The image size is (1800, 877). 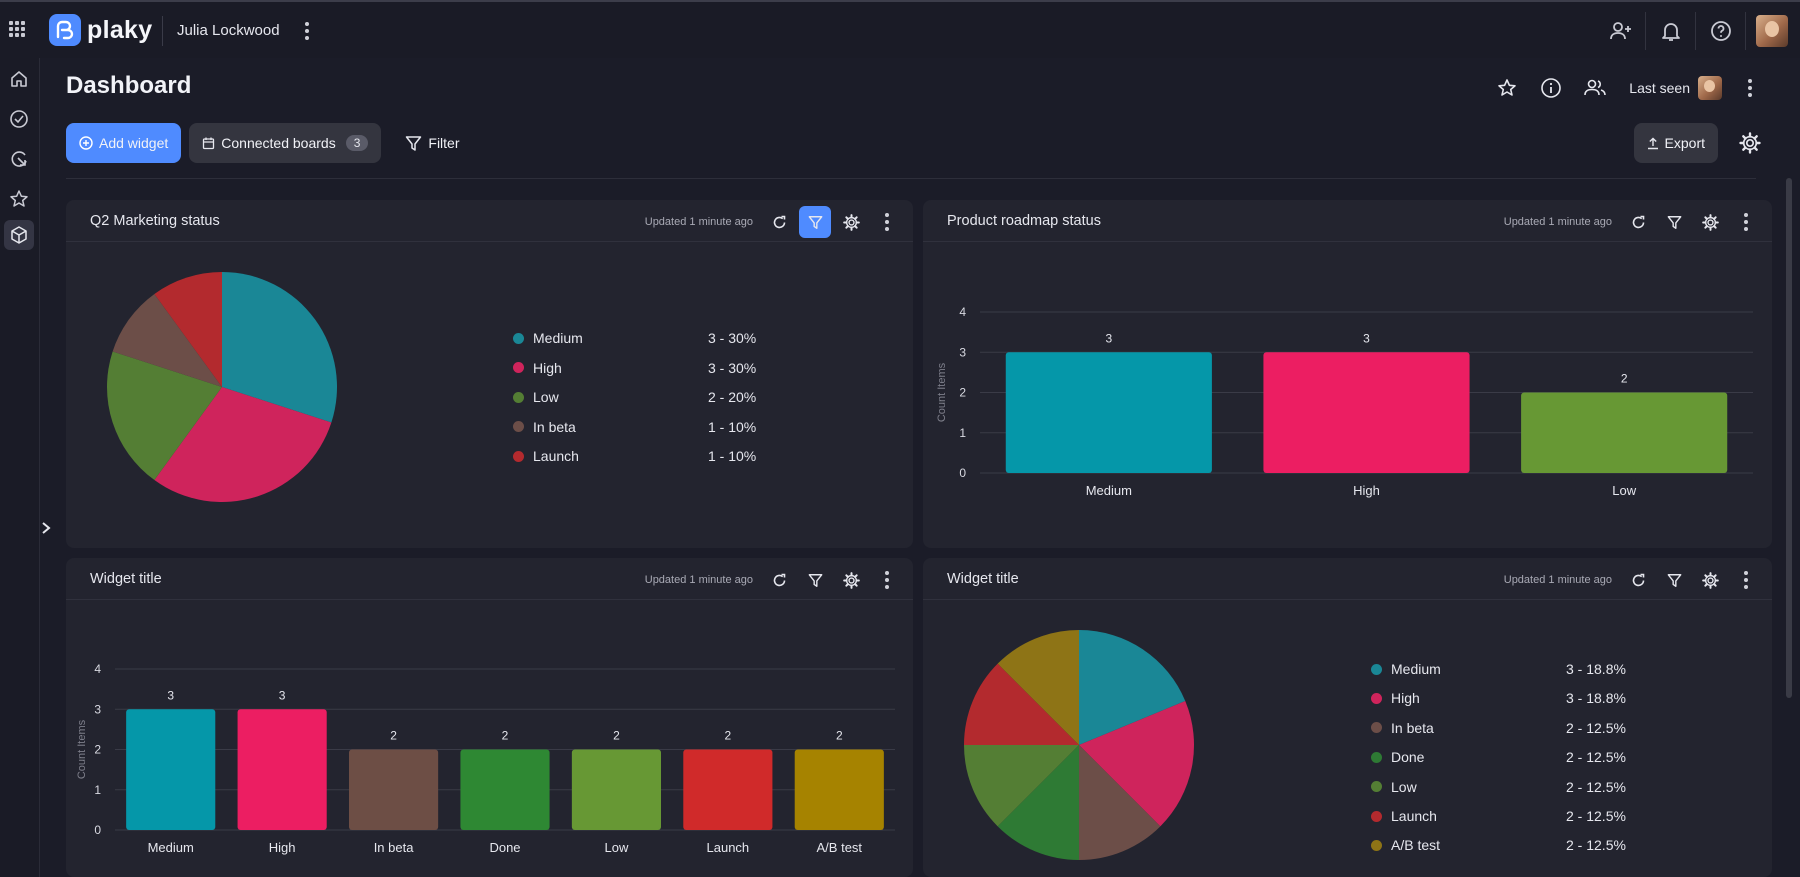 I want to click on logo-text: plaky, so click(x=120, y=29).